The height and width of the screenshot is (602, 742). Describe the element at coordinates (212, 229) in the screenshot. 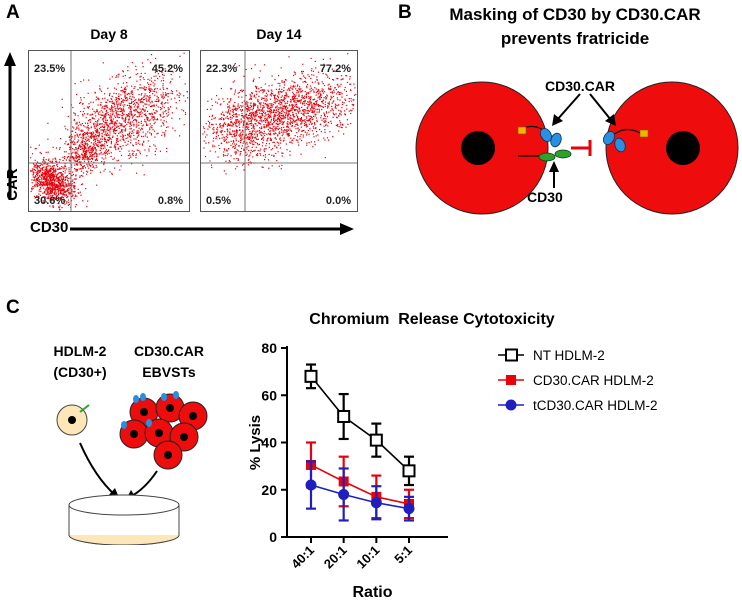

I see `cd30-axis-arrow` at that location.